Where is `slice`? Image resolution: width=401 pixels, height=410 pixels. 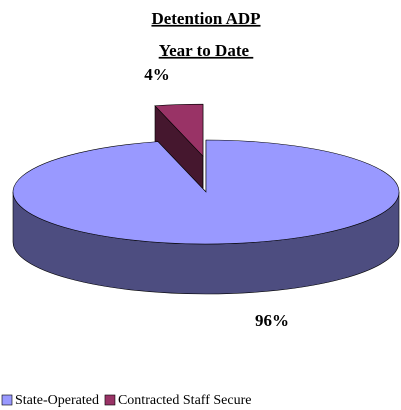
slice is located at coordinates (179, 130).